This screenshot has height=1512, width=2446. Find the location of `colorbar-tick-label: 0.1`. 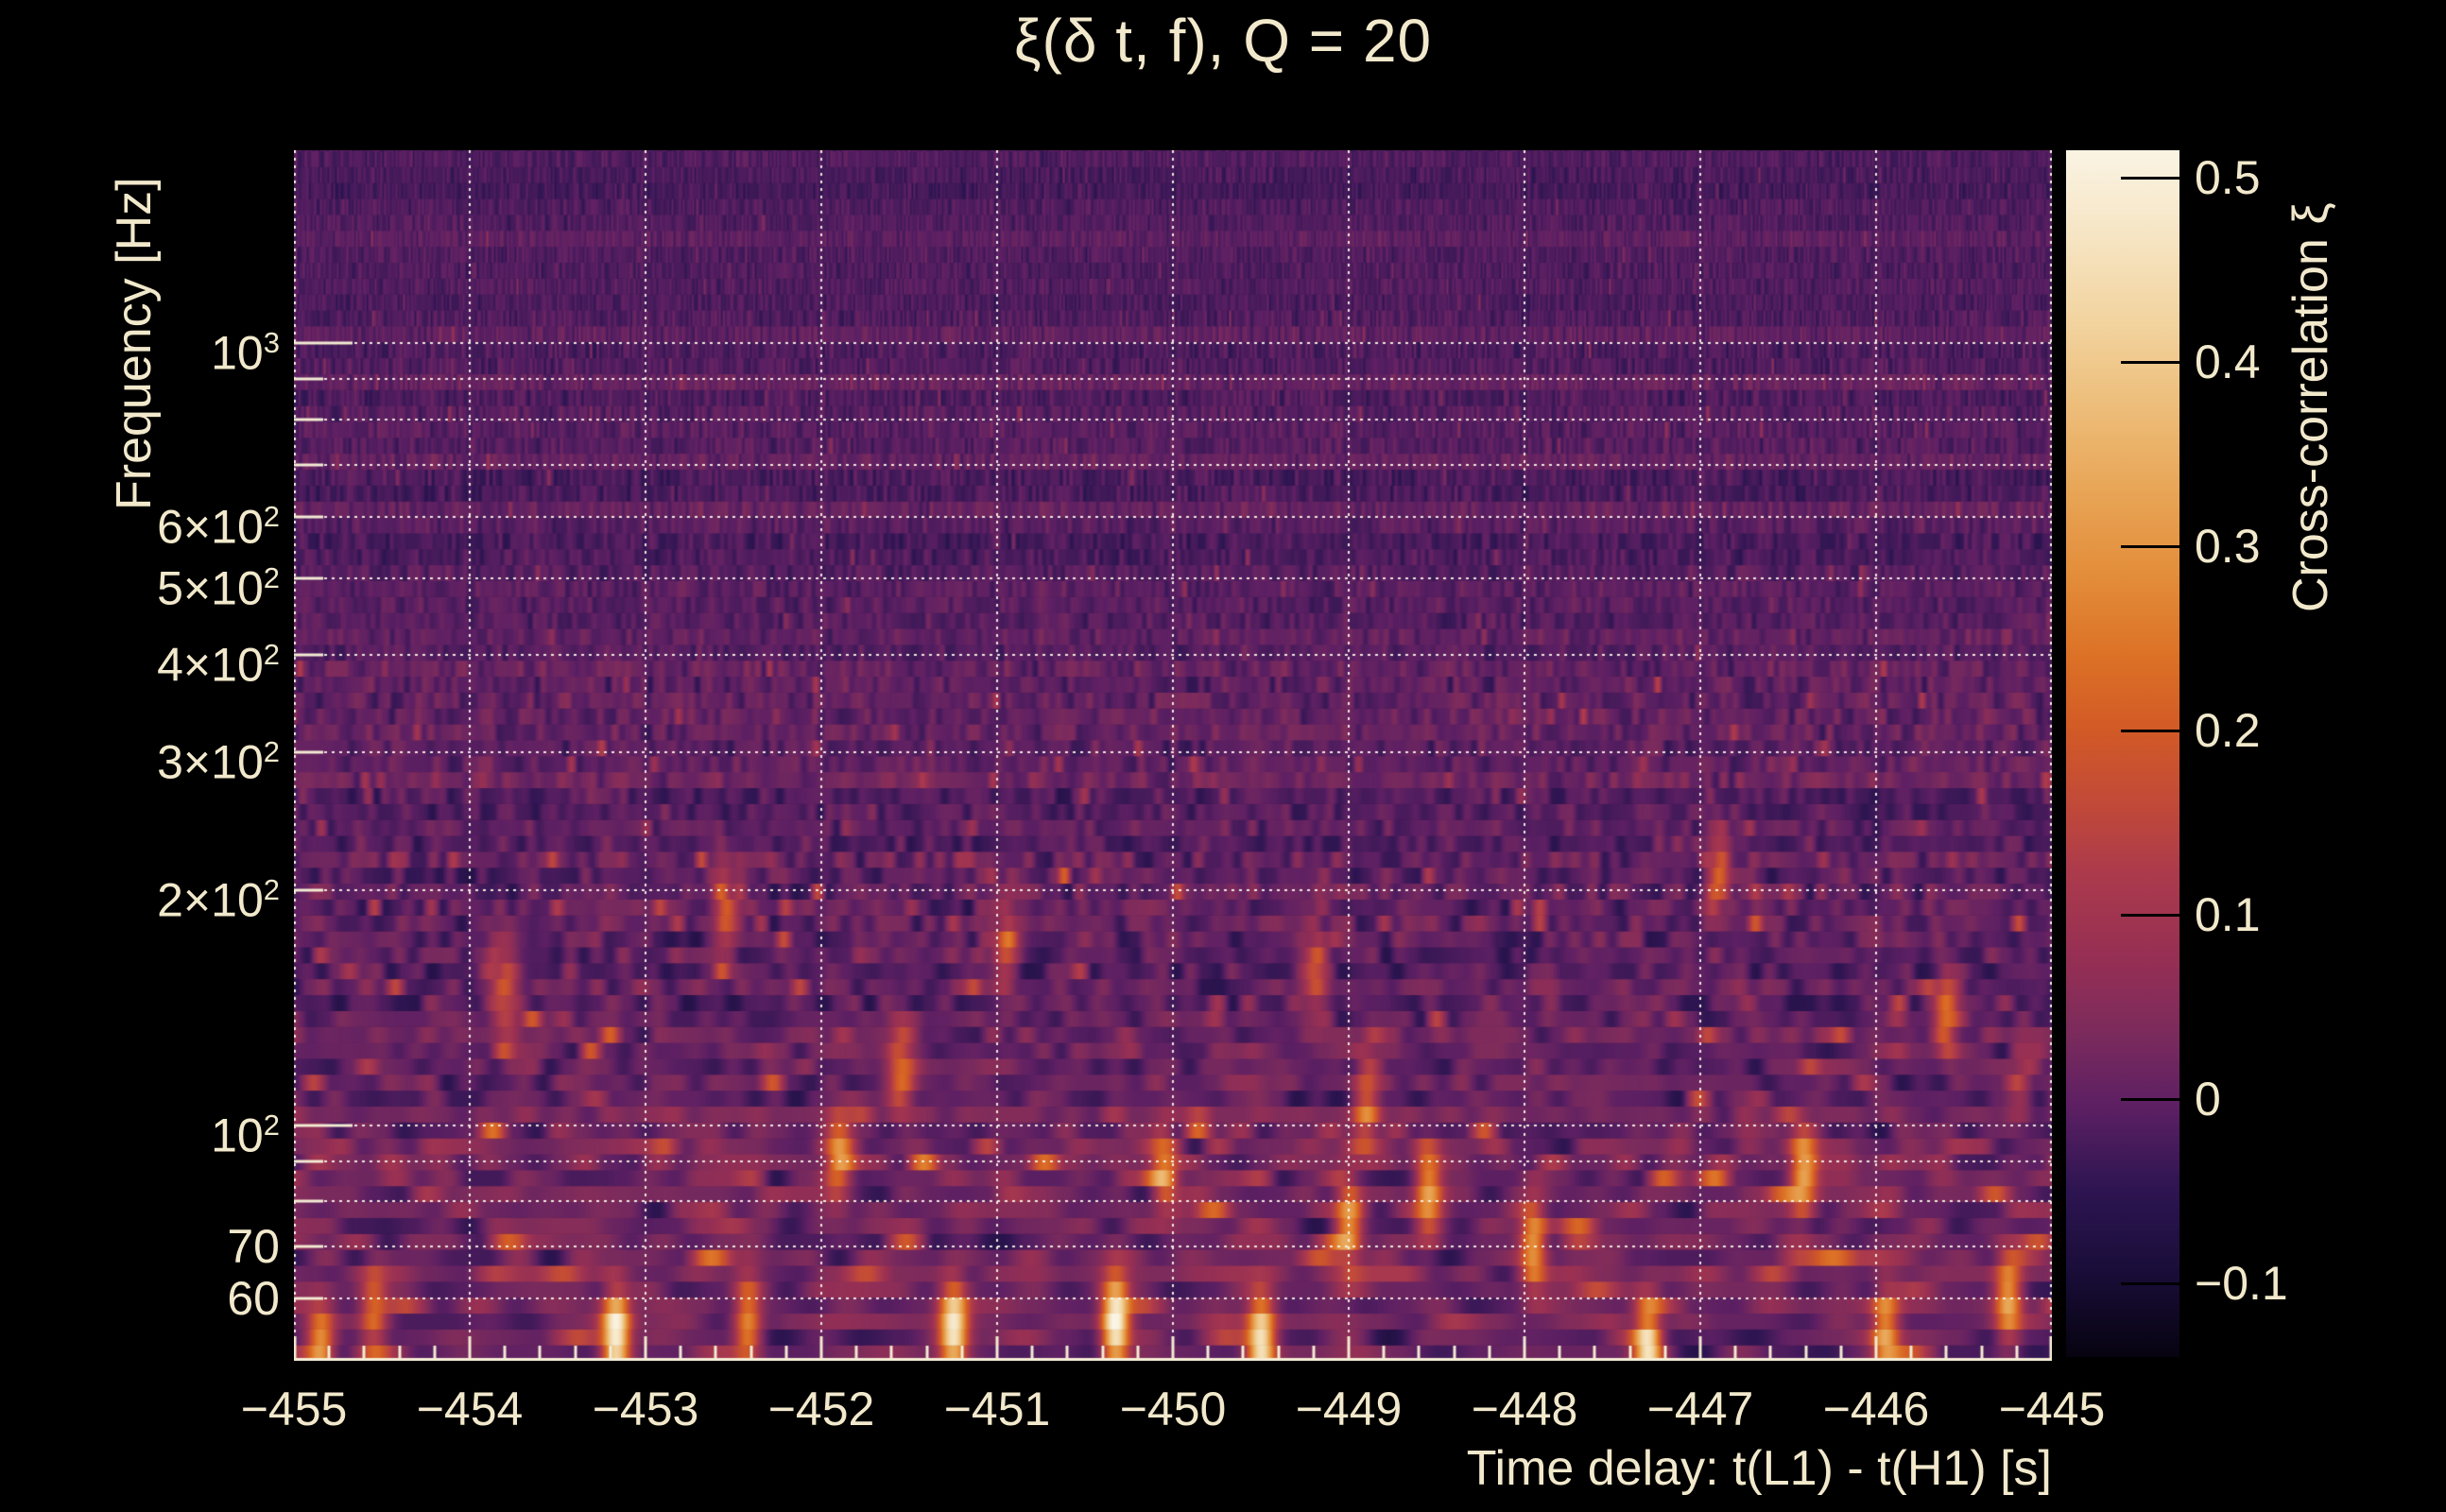

colorbar-tick-label: 0.1 is located at coordinates (2228, 915).